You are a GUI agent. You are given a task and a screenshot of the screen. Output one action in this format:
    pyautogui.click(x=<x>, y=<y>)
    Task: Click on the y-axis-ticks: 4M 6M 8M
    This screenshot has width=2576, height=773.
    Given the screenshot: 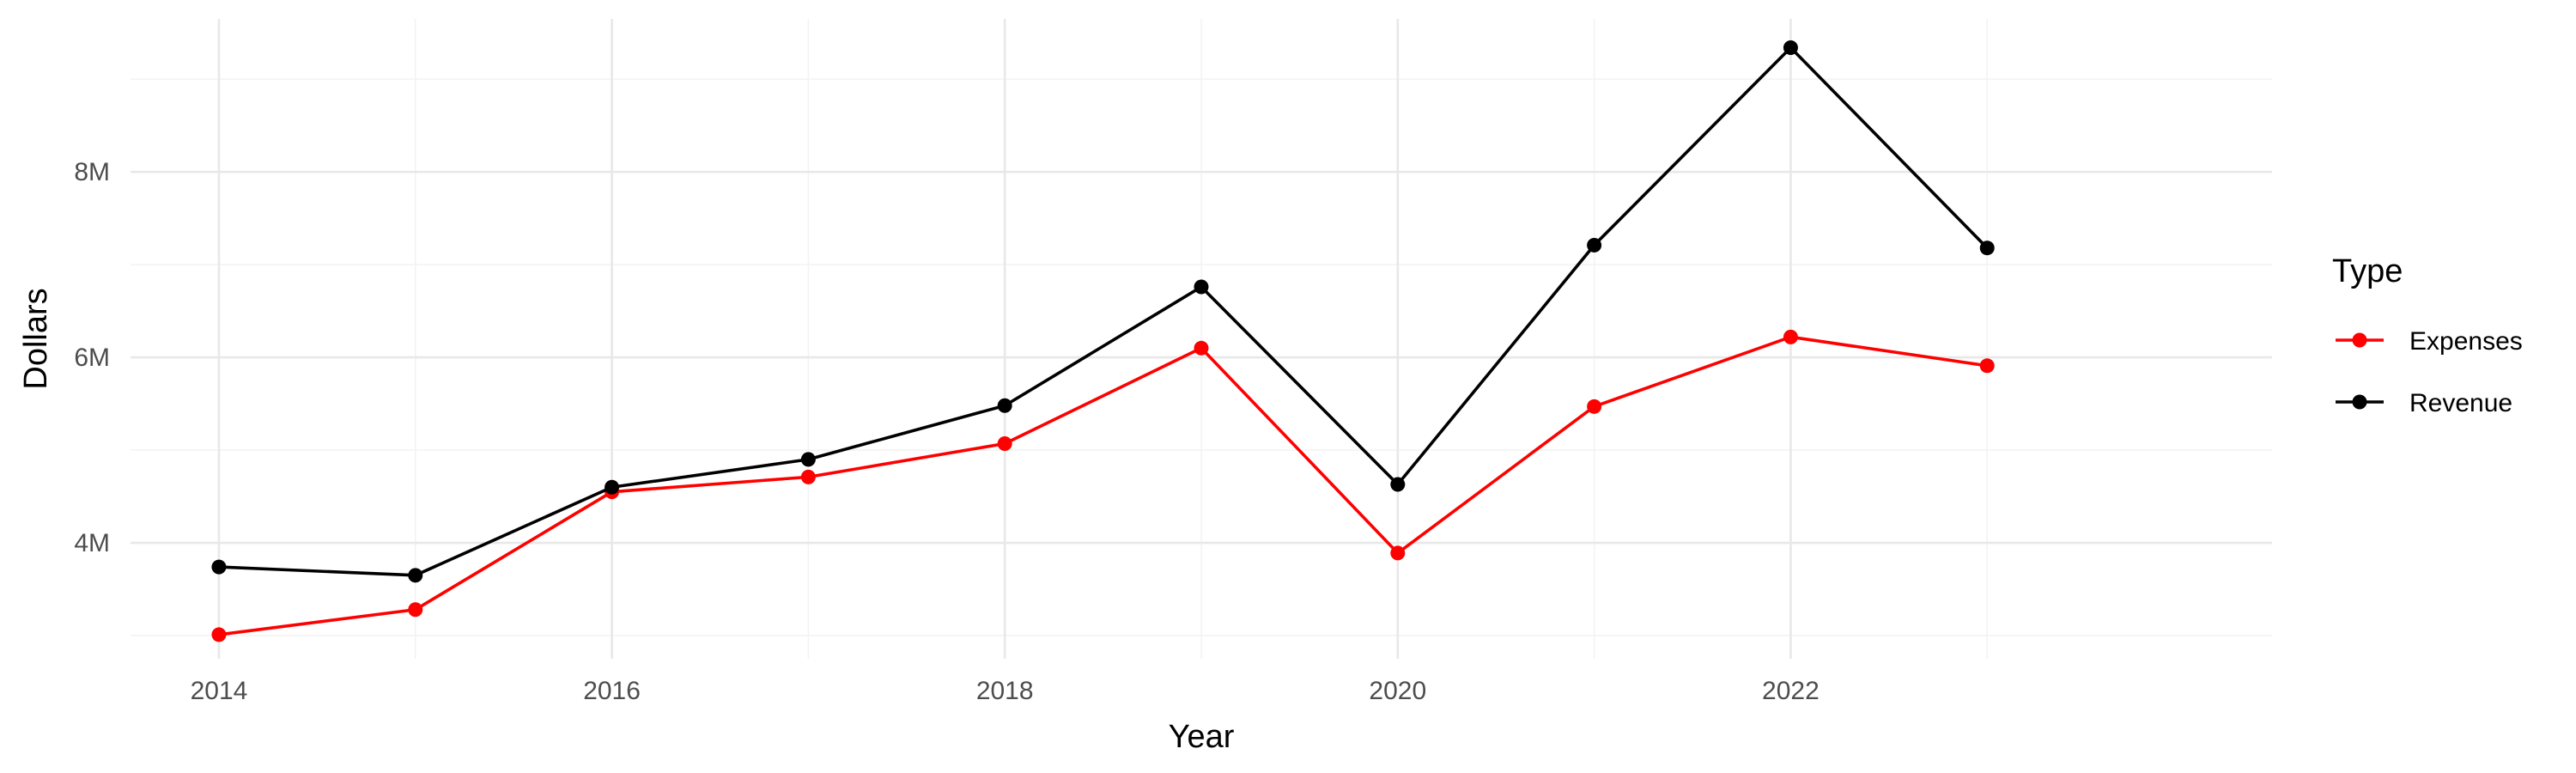 What is the action you would take?
    pyautogui.click(x=92, y=357)
    